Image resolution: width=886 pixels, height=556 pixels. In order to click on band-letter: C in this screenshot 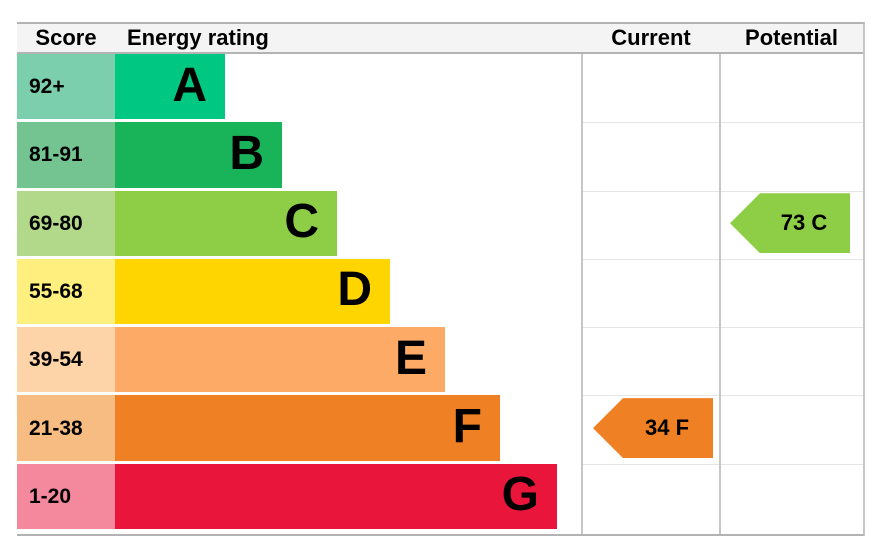, I will do `click(301, 222)`.